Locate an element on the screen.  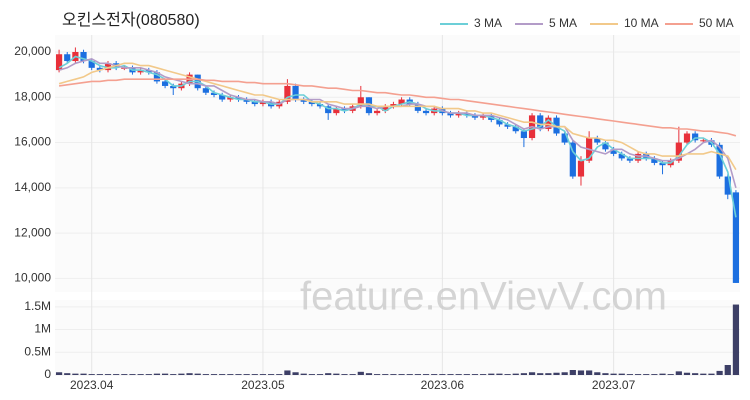
y-tick-label: 18,000 is located at coordinates (32, 96).